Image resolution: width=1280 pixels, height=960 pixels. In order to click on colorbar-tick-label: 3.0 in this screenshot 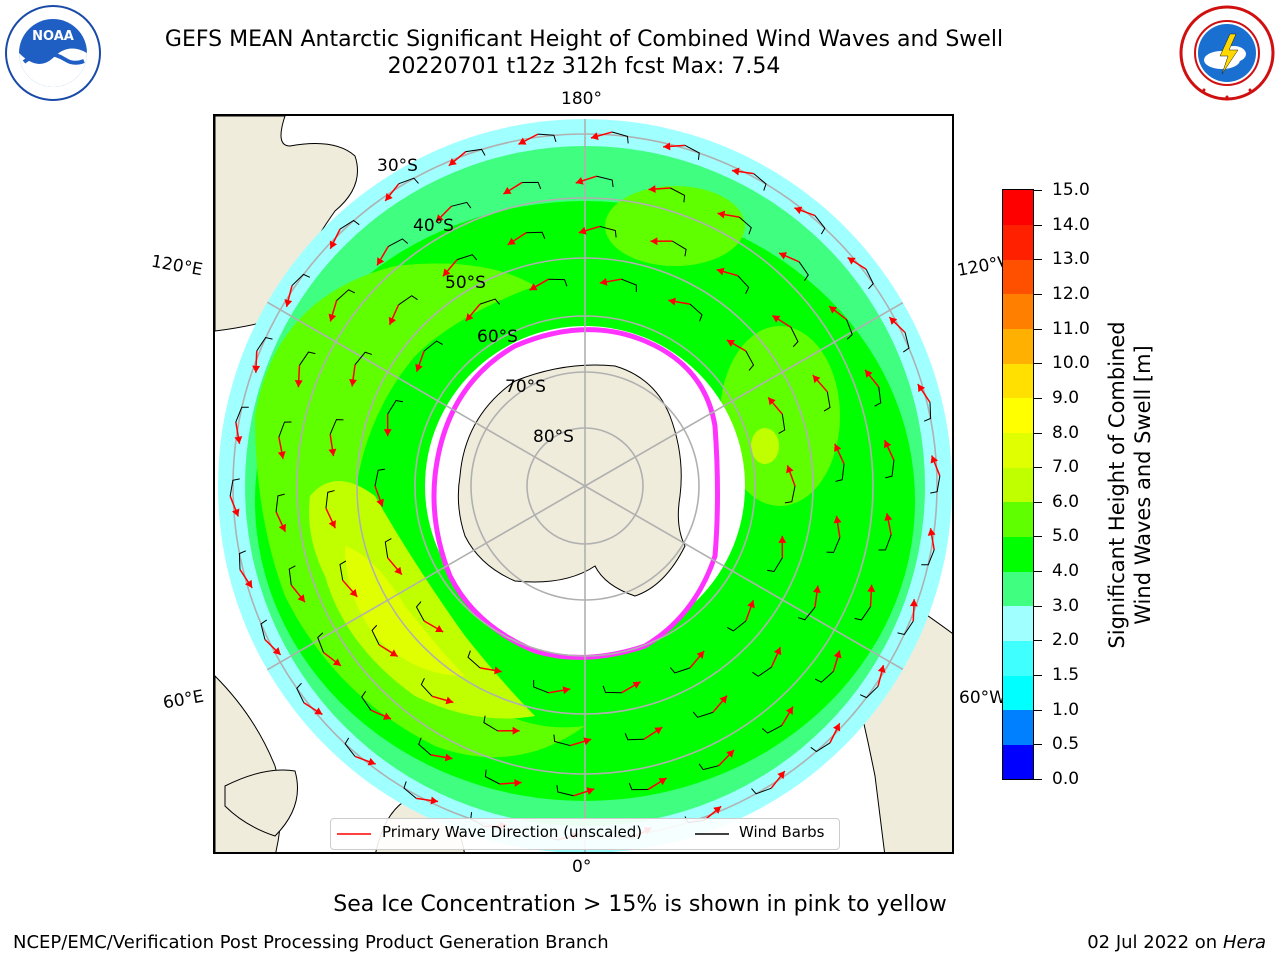, I will do `click(1066, 605)`.